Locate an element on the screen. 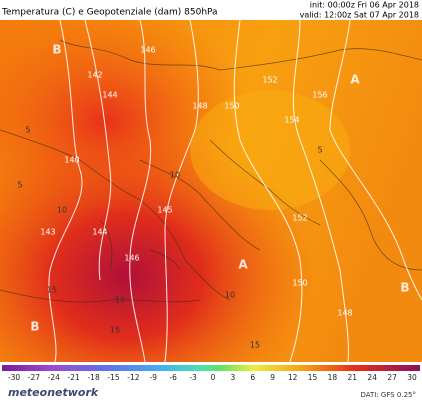 The width and height of the screenshot is (422, 404). colorbar-tick-label: 6 is located at coordinates (252, 377).